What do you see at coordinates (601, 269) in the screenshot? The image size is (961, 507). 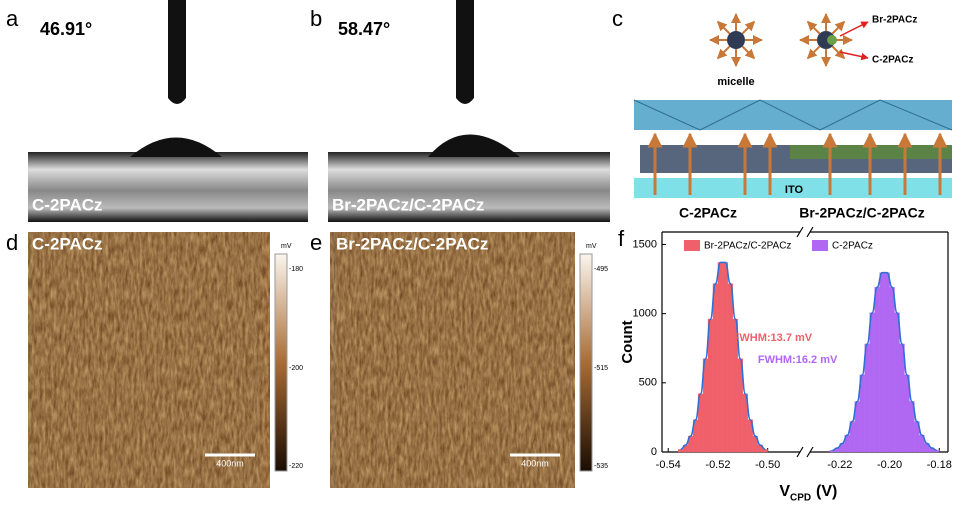 I see `colorbar-label: -495` at bounding box center [601, 269].